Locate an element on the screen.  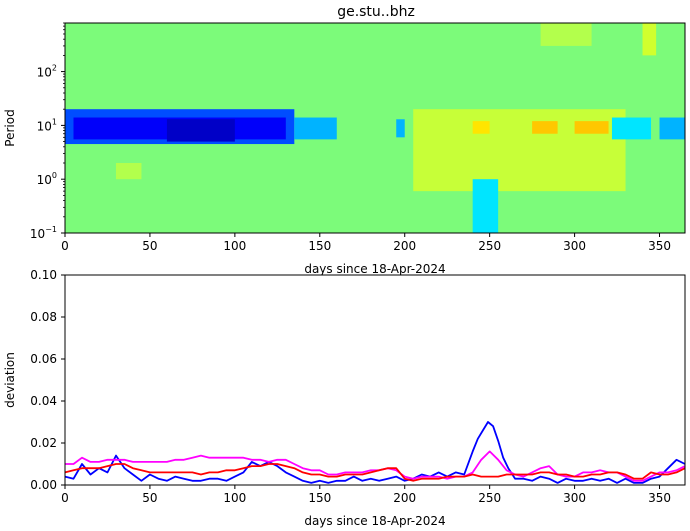
y-tick-label: 10² is located at coordinates (47, 72).